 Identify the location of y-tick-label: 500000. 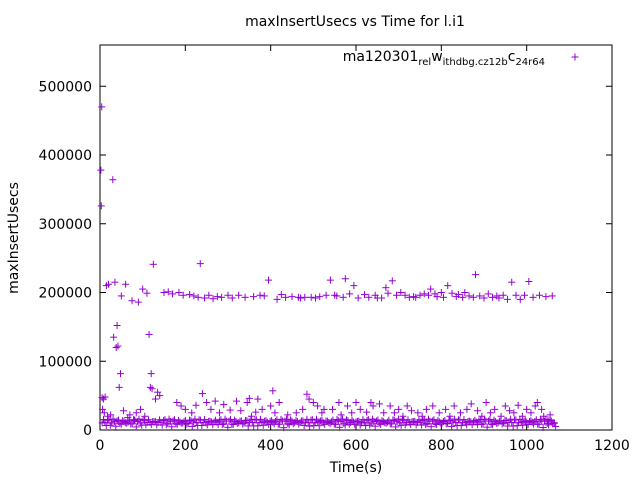
(65, 87).